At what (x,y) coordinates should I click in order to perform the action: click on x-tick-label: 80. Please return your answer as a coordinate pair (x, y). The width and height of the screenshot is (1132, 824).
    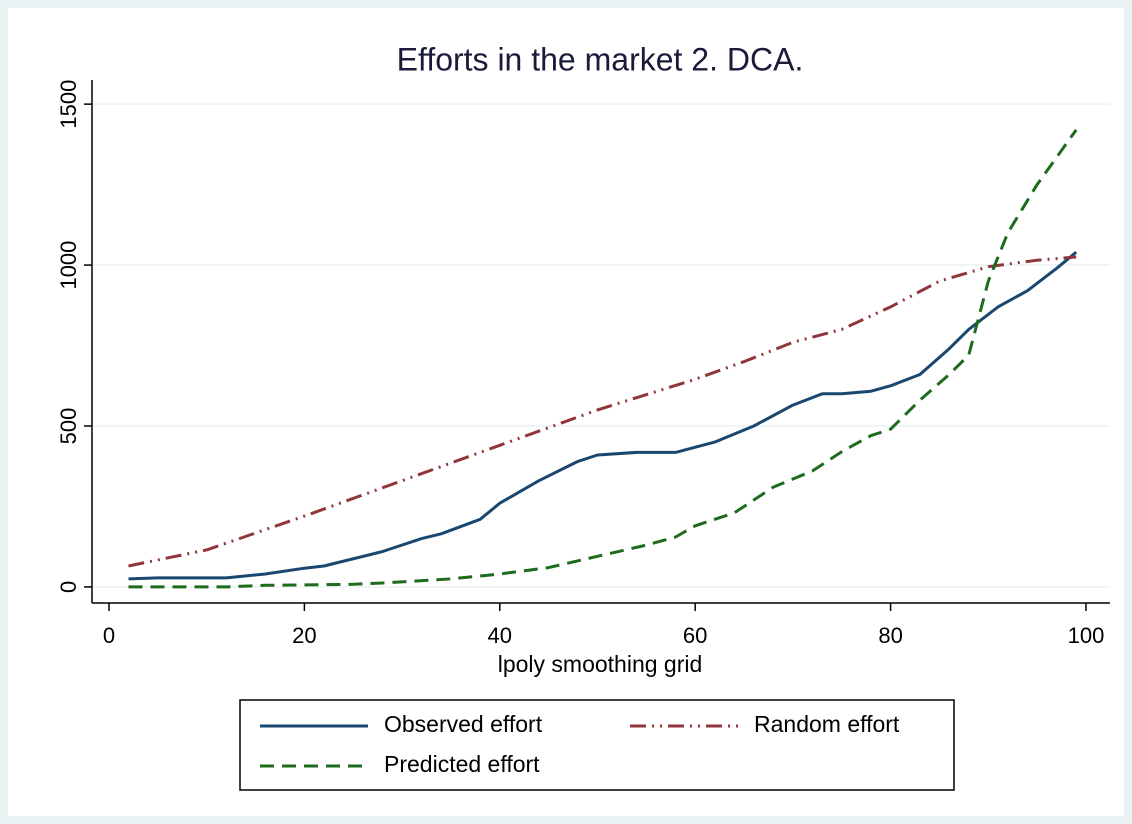
    Looking at the image, I should click on (890, 635).